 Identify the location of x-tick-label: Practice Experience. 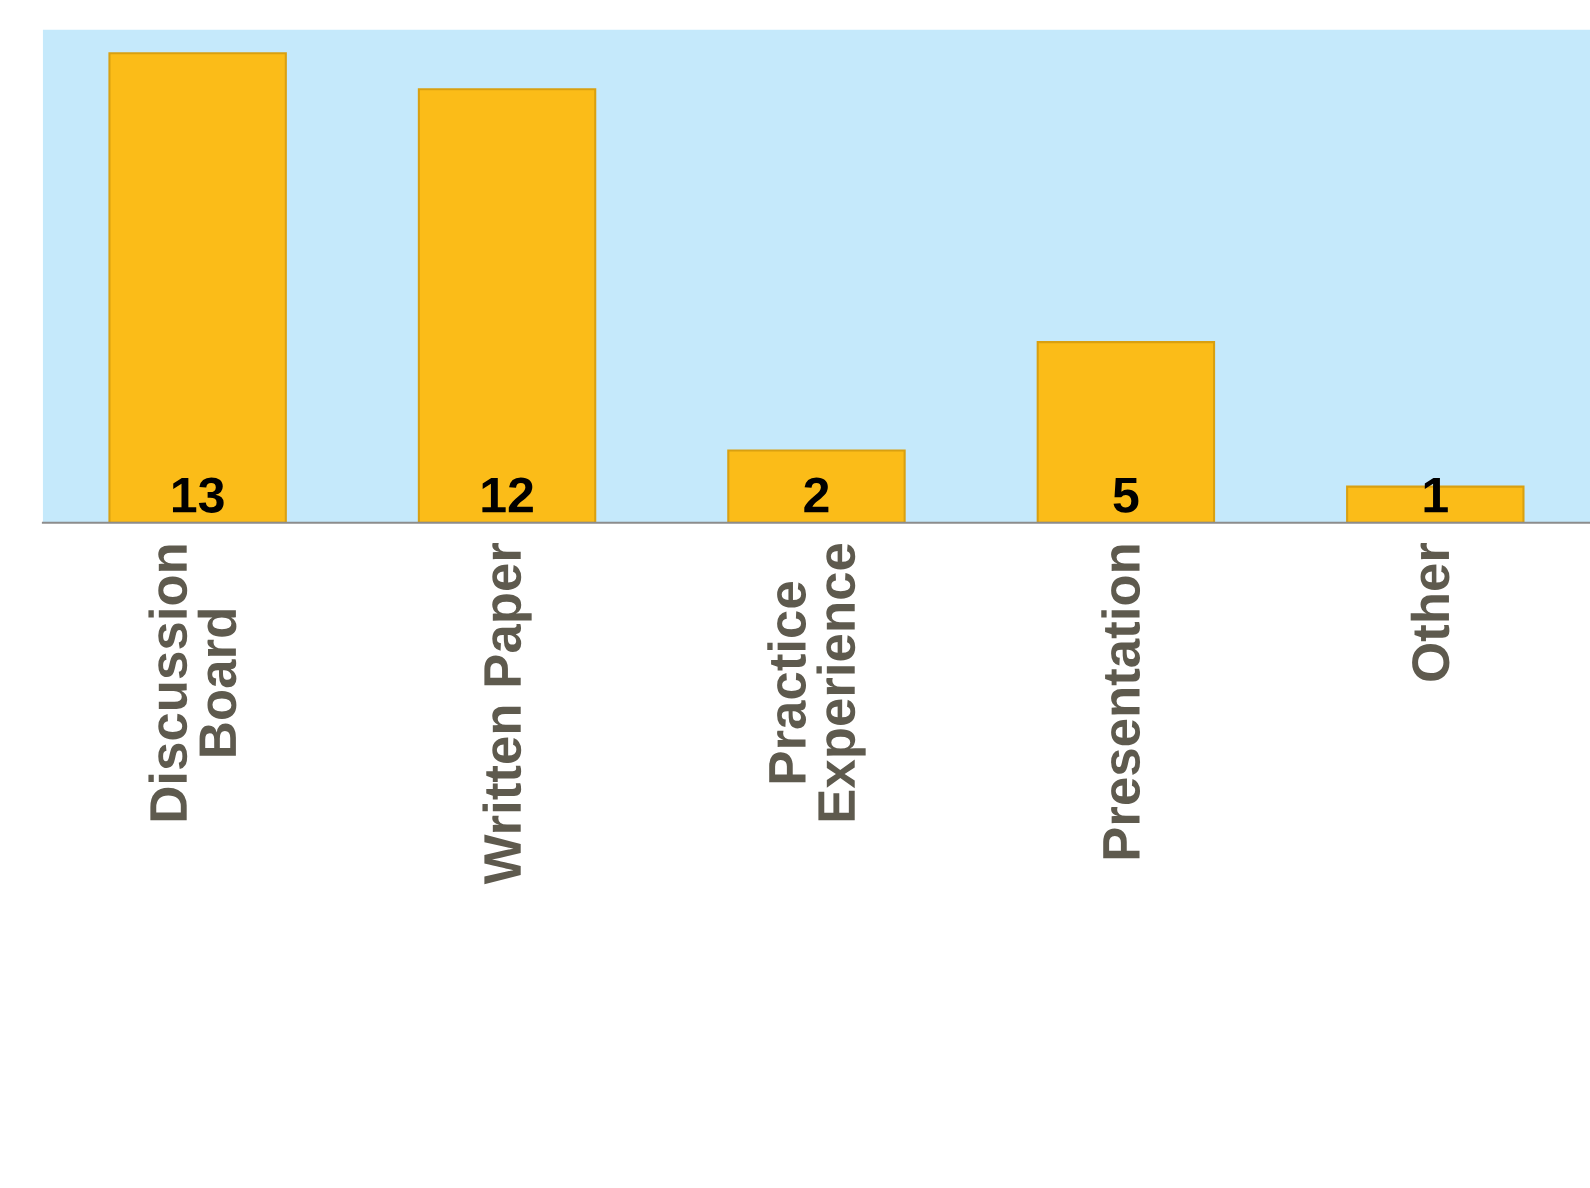
(816, 682).